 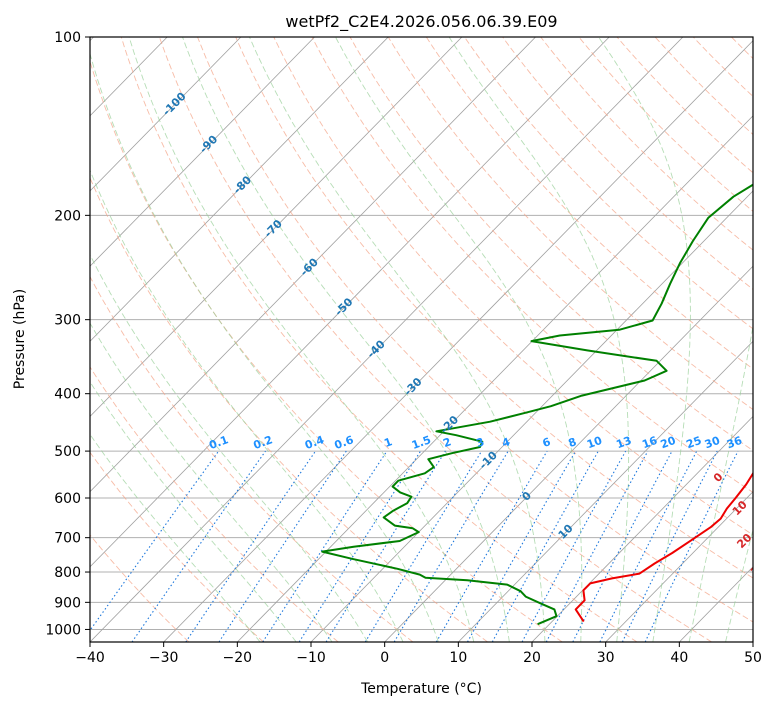 What do you see at coordinates (67, 499) in the screenshot?
I see `y-tick-label: 600` at bounding box center [67, 499].